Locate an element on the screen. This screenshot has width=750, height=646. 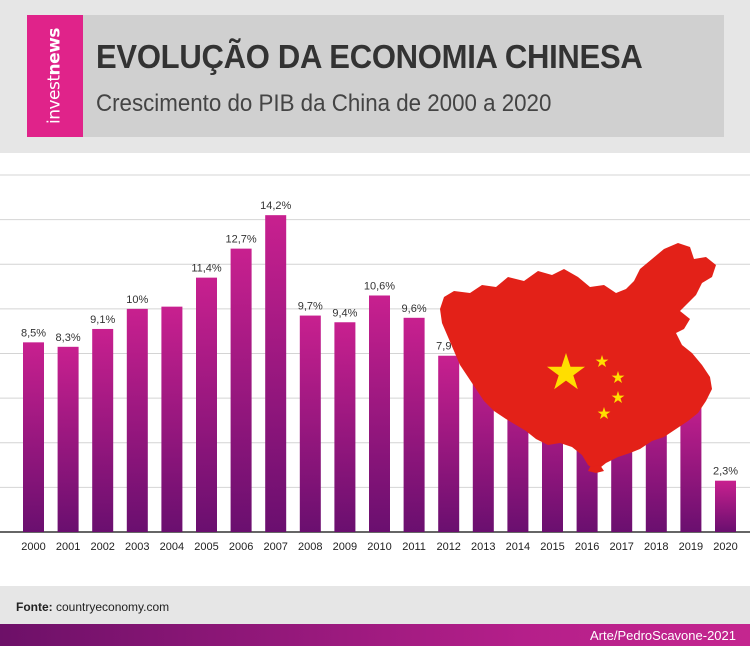
x-tick-2003: 2003 is located at coordinates (137, 547).